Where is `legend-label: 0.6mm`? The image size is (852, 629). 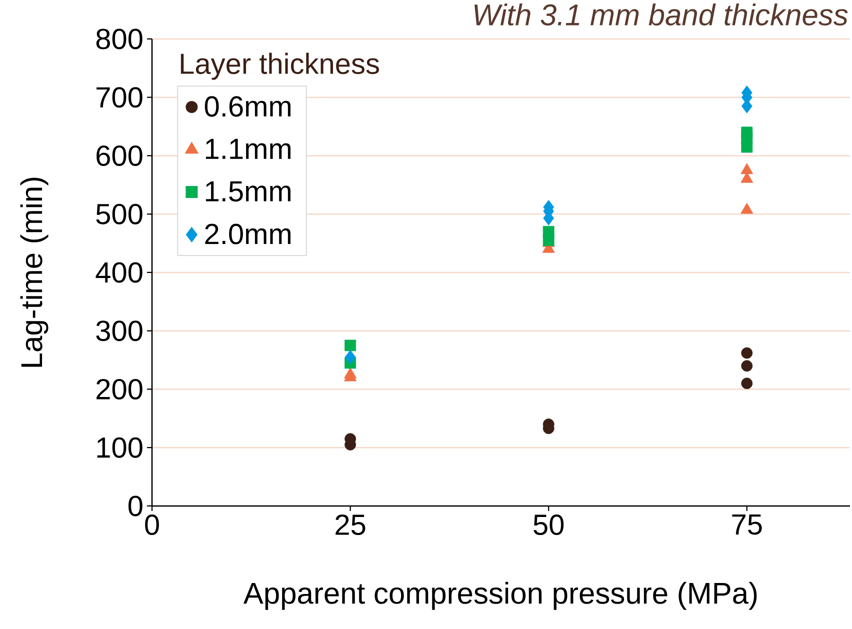
legend-label: 0.6mm is located at coordinates (247, 106).